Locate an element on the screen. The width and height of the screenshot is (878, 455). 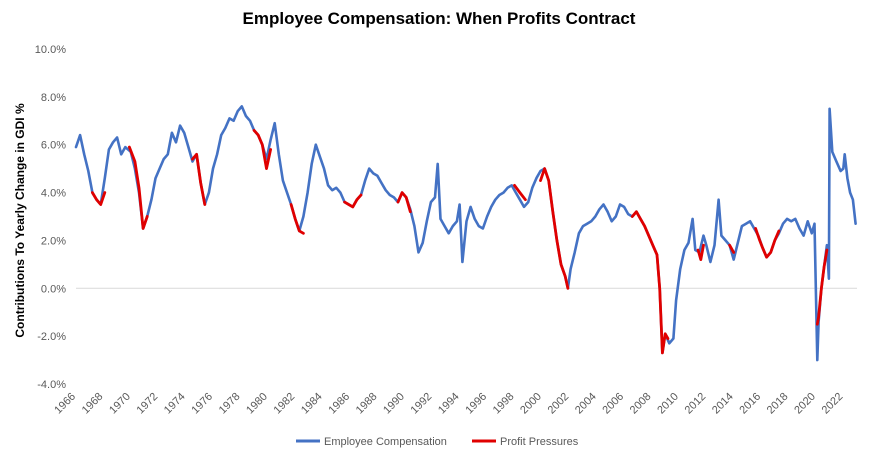
x-tick-label: 1980 is located at coordinates (257, 404).